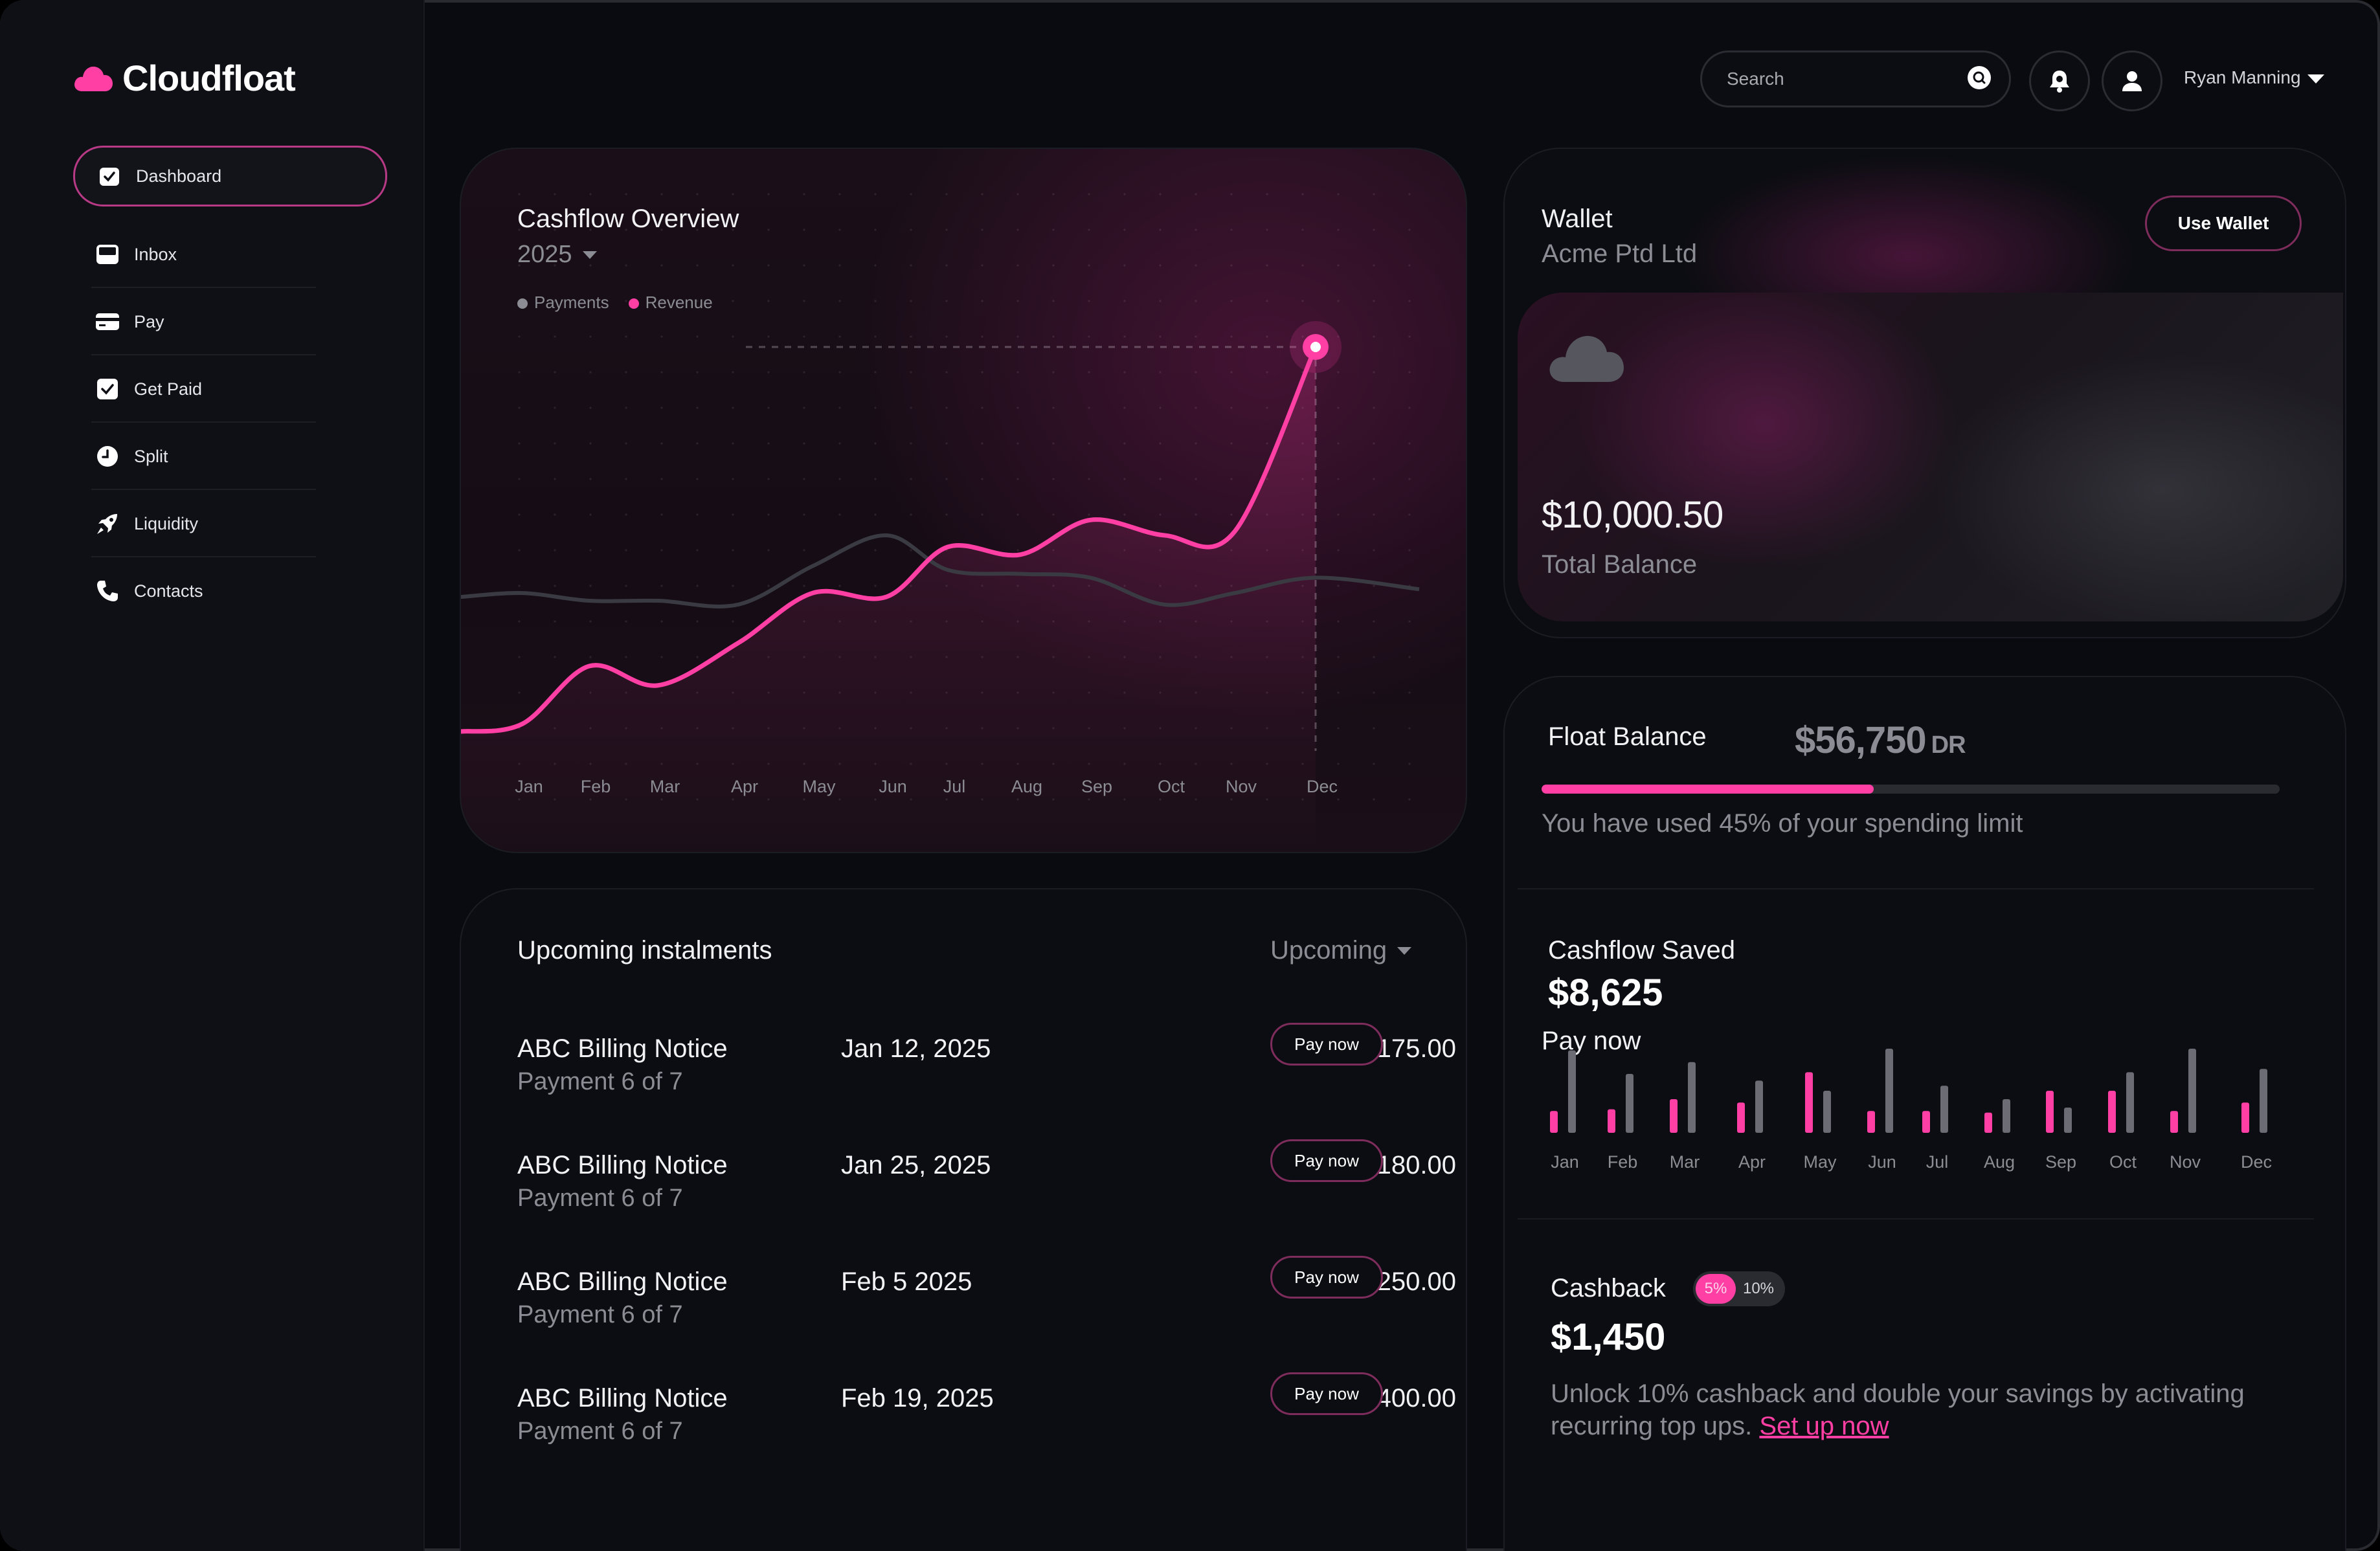 Image resolution: width=2380 pixels, height=1551 pixels. Describe the element at coordinates (1716, 1289) in the screenshot. I see `cashback-option-5: 5%` at that location.